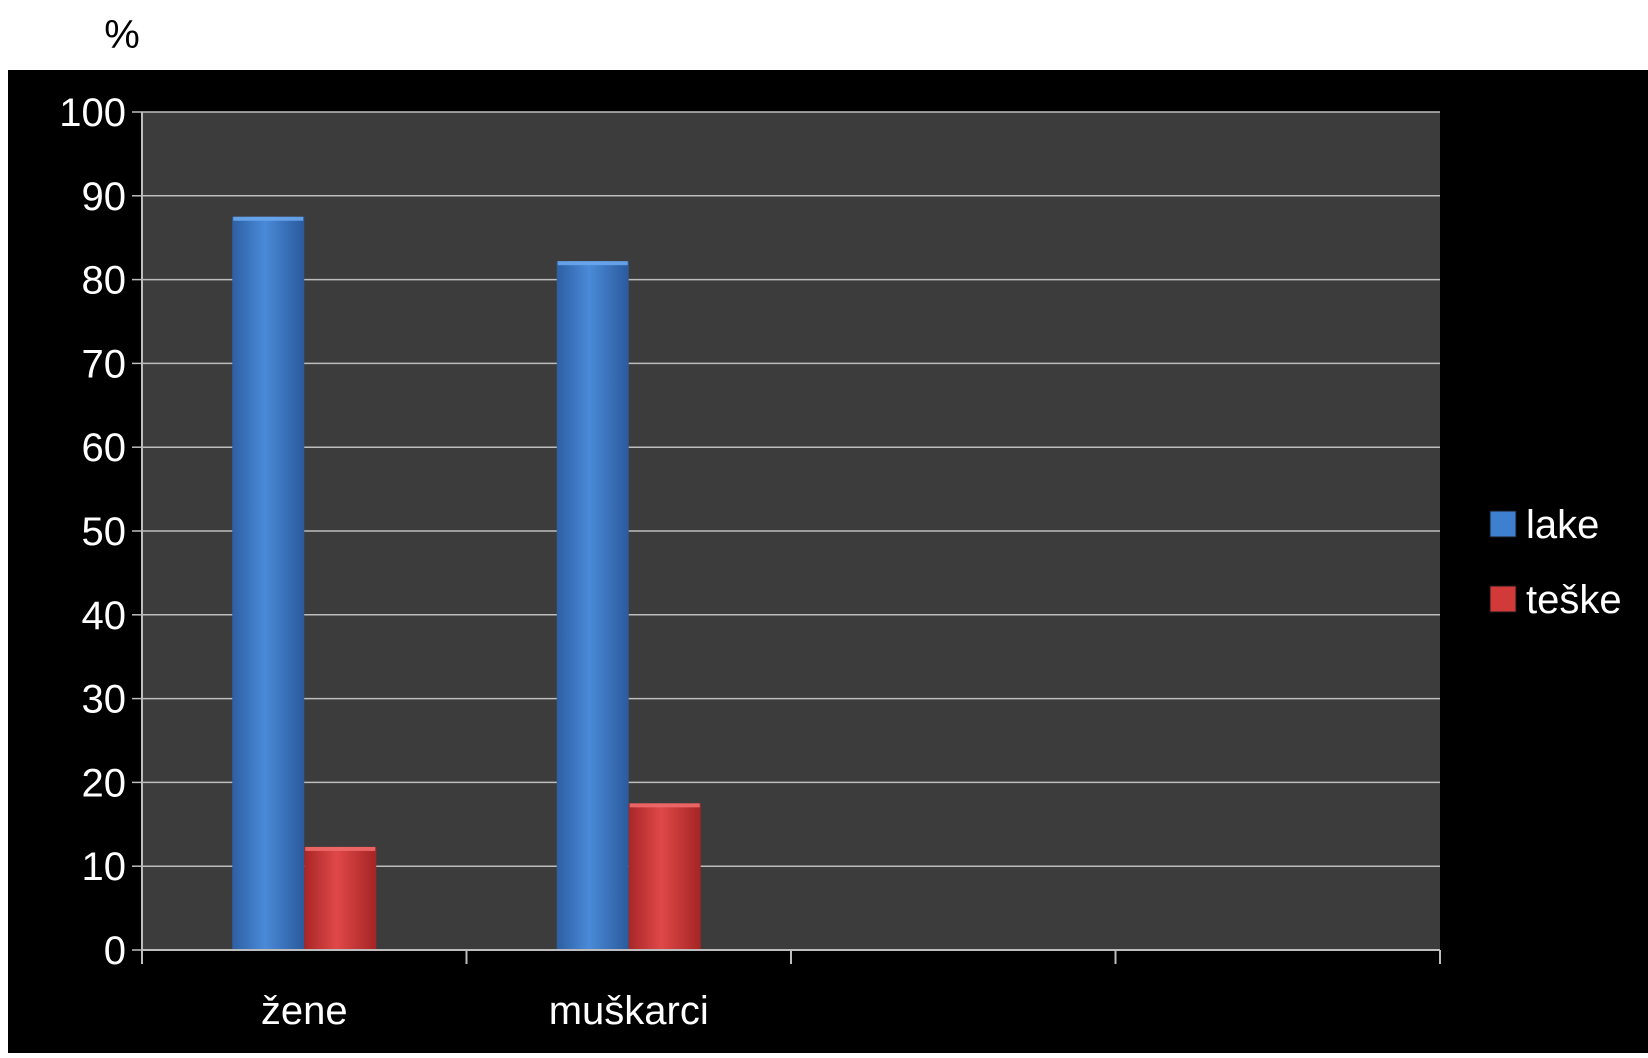  Describe the element at coordinates (629, 1011) in the screenshot. I see `x-tick-label: muškarci` at that location.